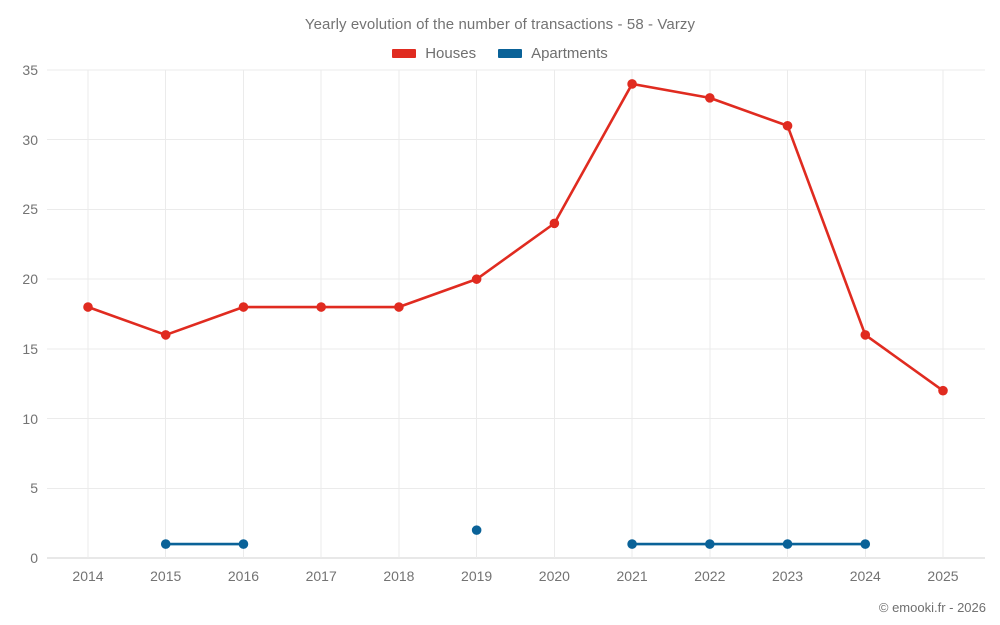  I want to click on footer-credit: © emooki.fr - 2026, so click(932, 607).